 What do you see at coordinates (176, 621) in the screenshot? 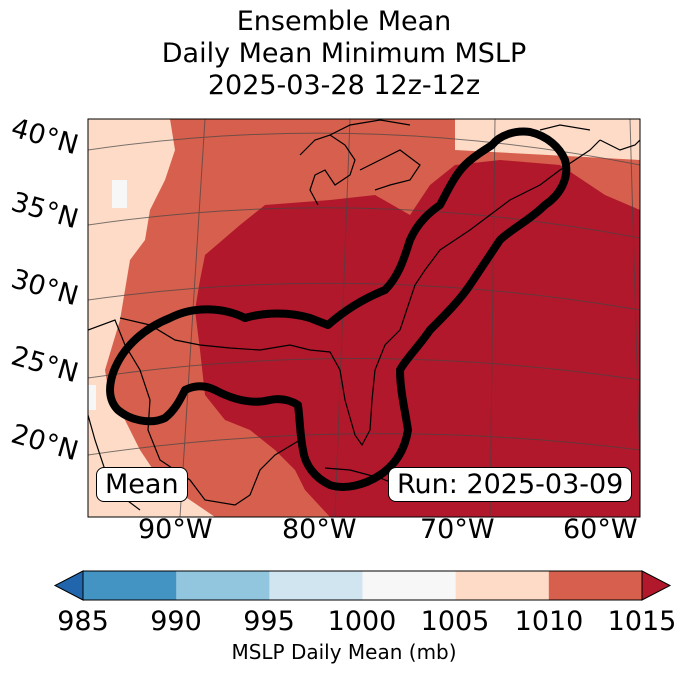
I see `colorbar-tick-990: 990` at bounding box center [176, 621].